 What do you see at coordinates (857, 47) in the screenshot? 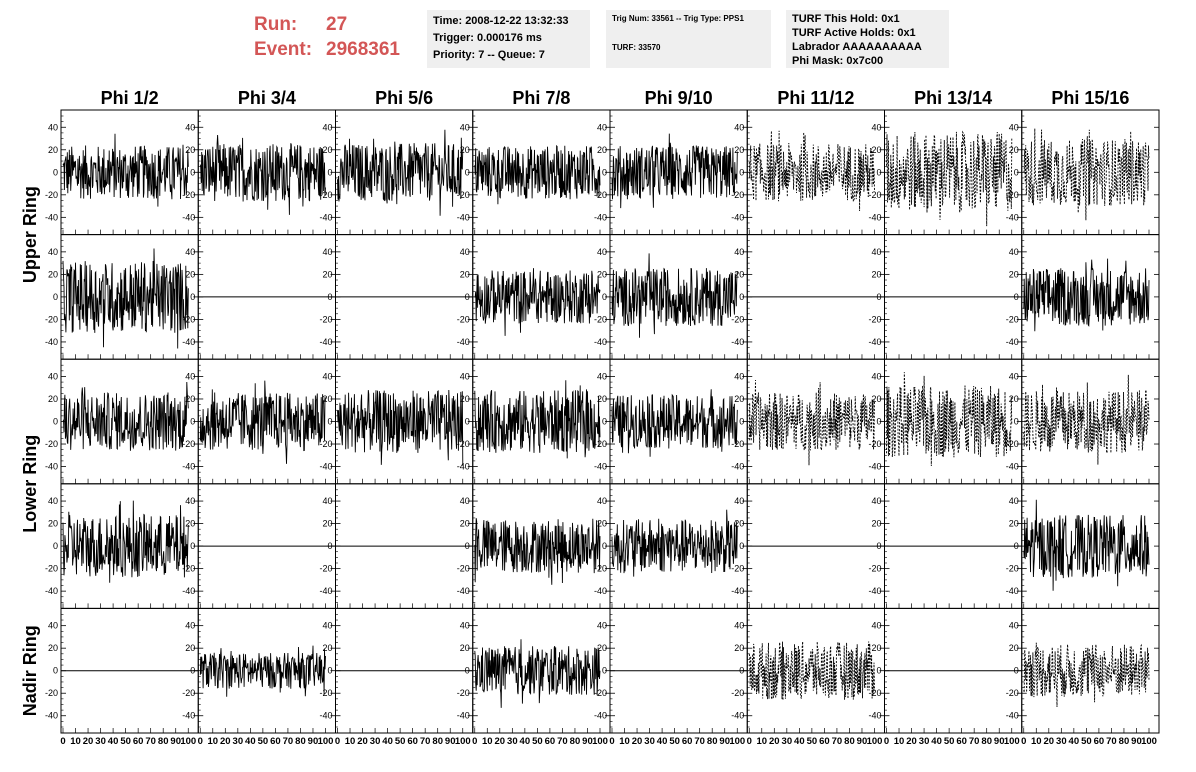
I see `labrador-text: Labrador AAAAAAAAAA` at bounding box center [857, 47].